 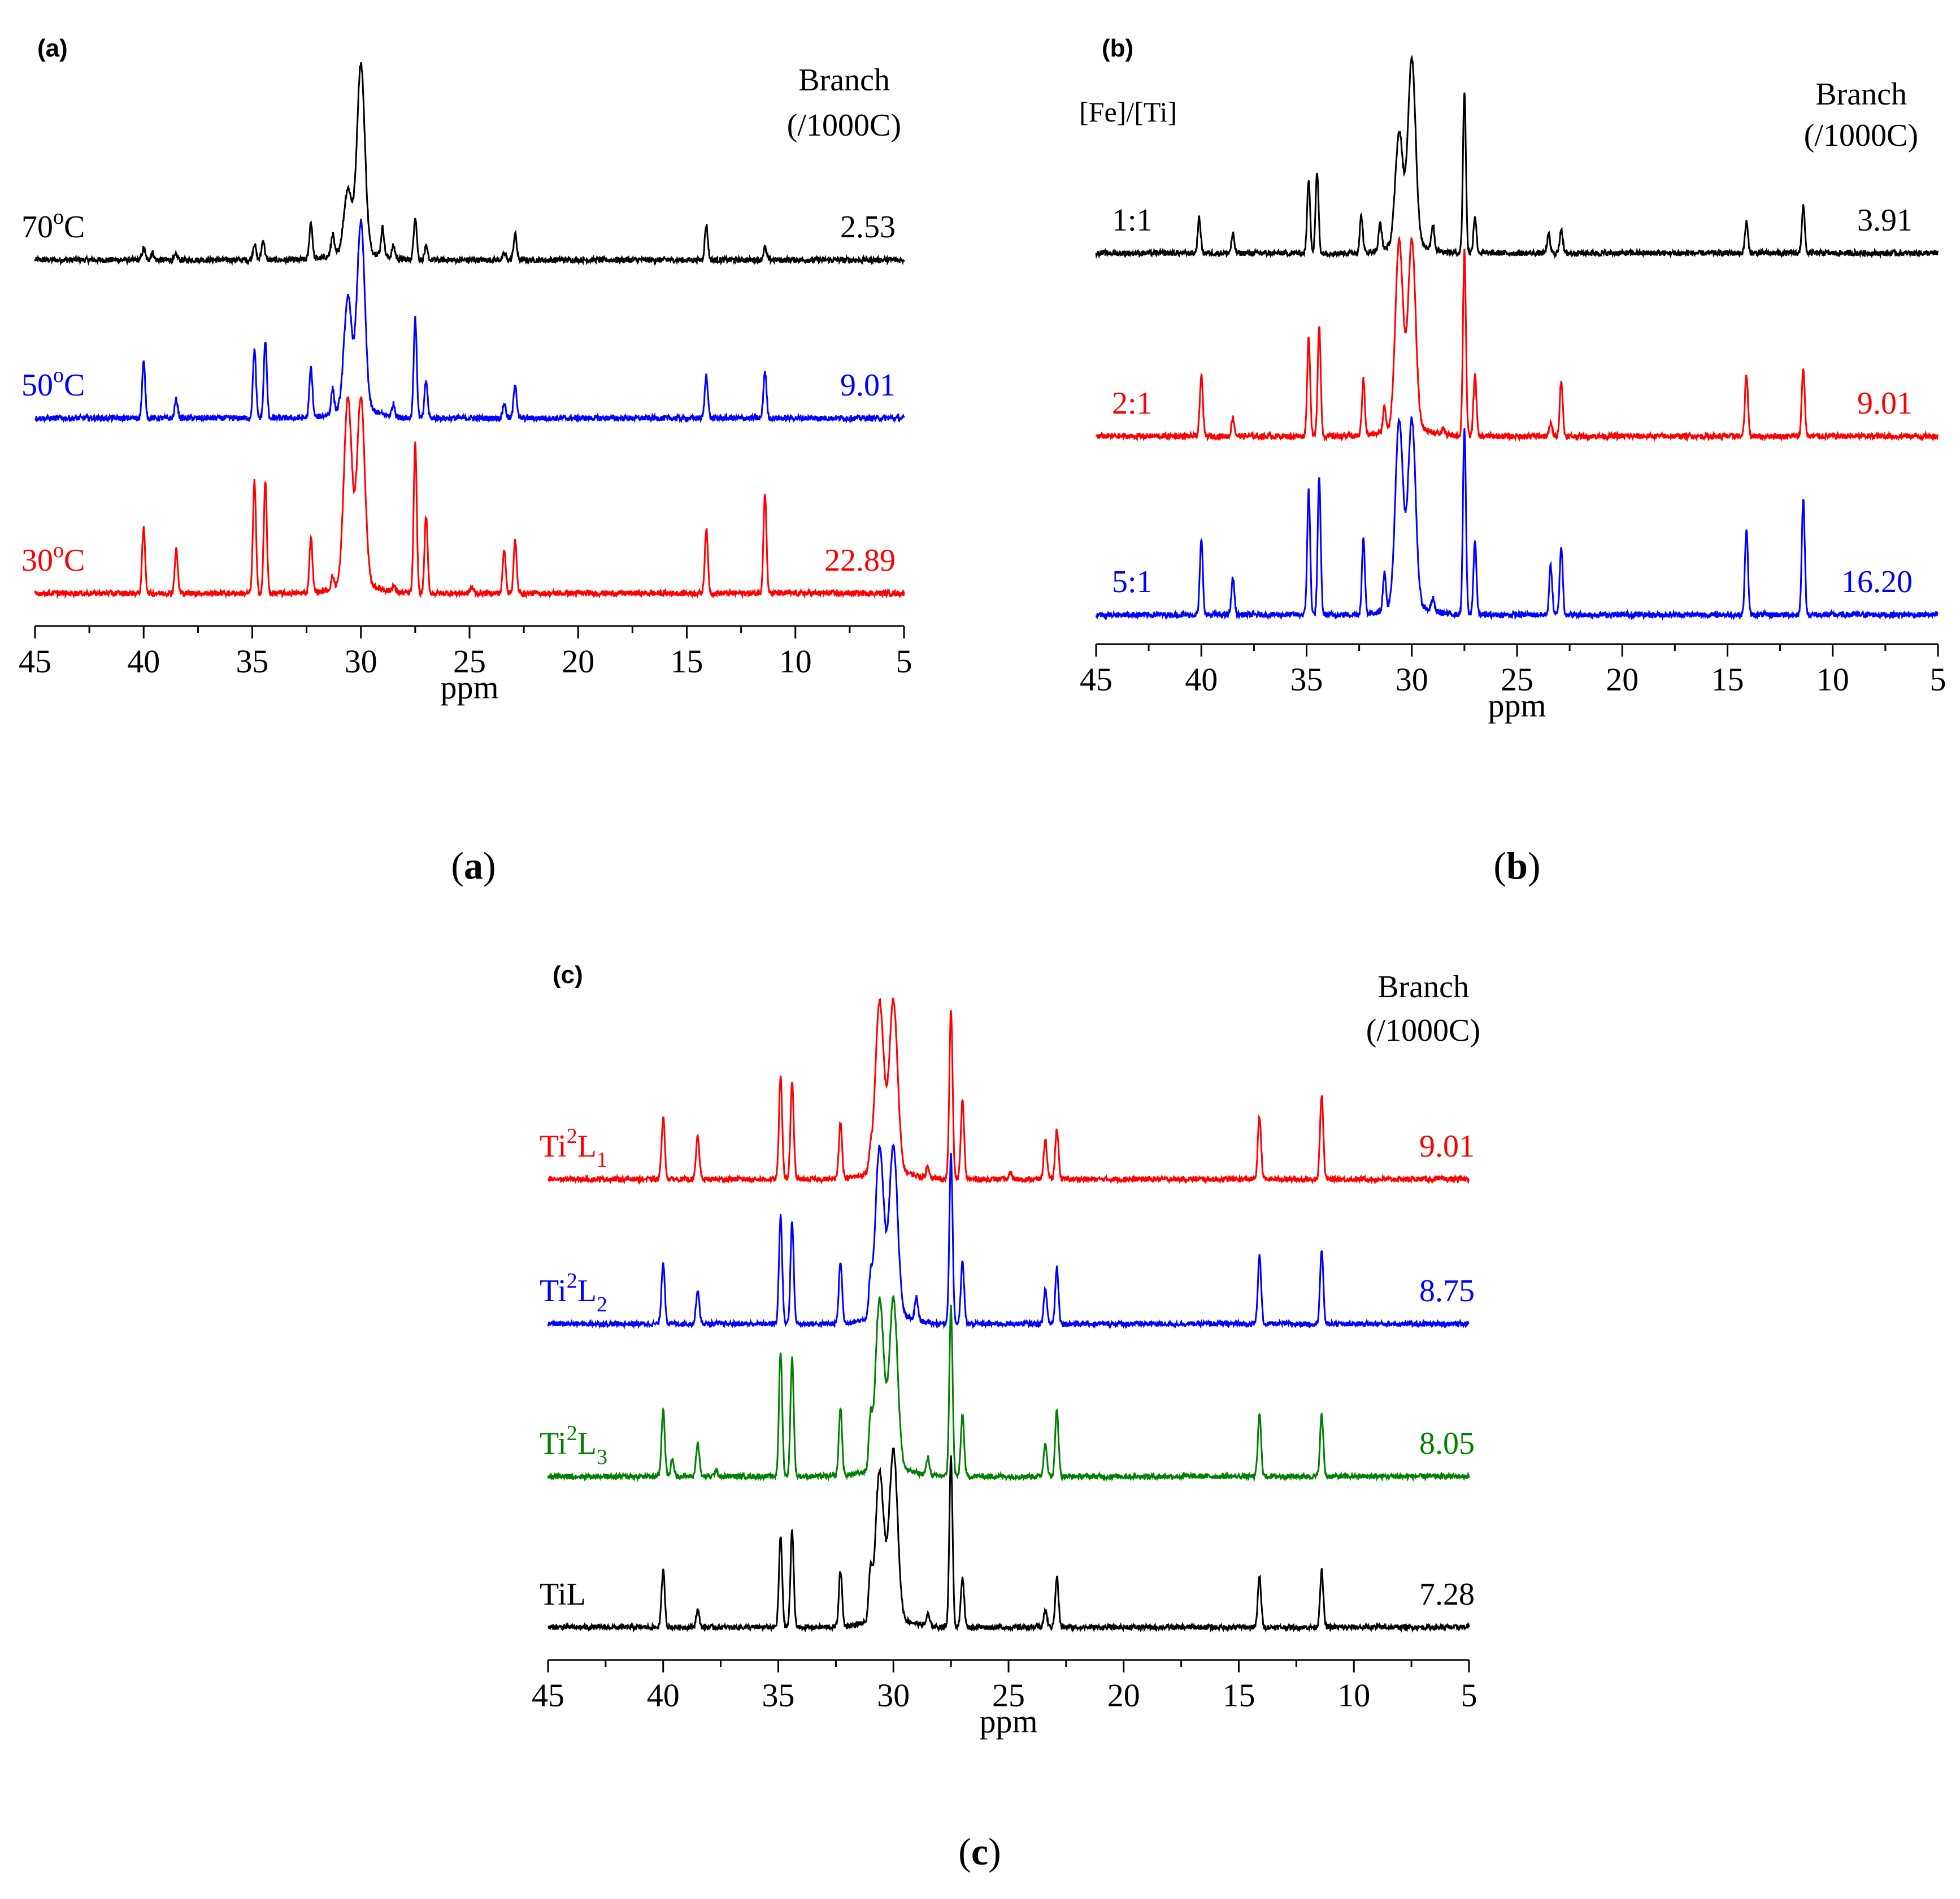 I want to click on series-label: 50oC, so click(x=53, y=383).